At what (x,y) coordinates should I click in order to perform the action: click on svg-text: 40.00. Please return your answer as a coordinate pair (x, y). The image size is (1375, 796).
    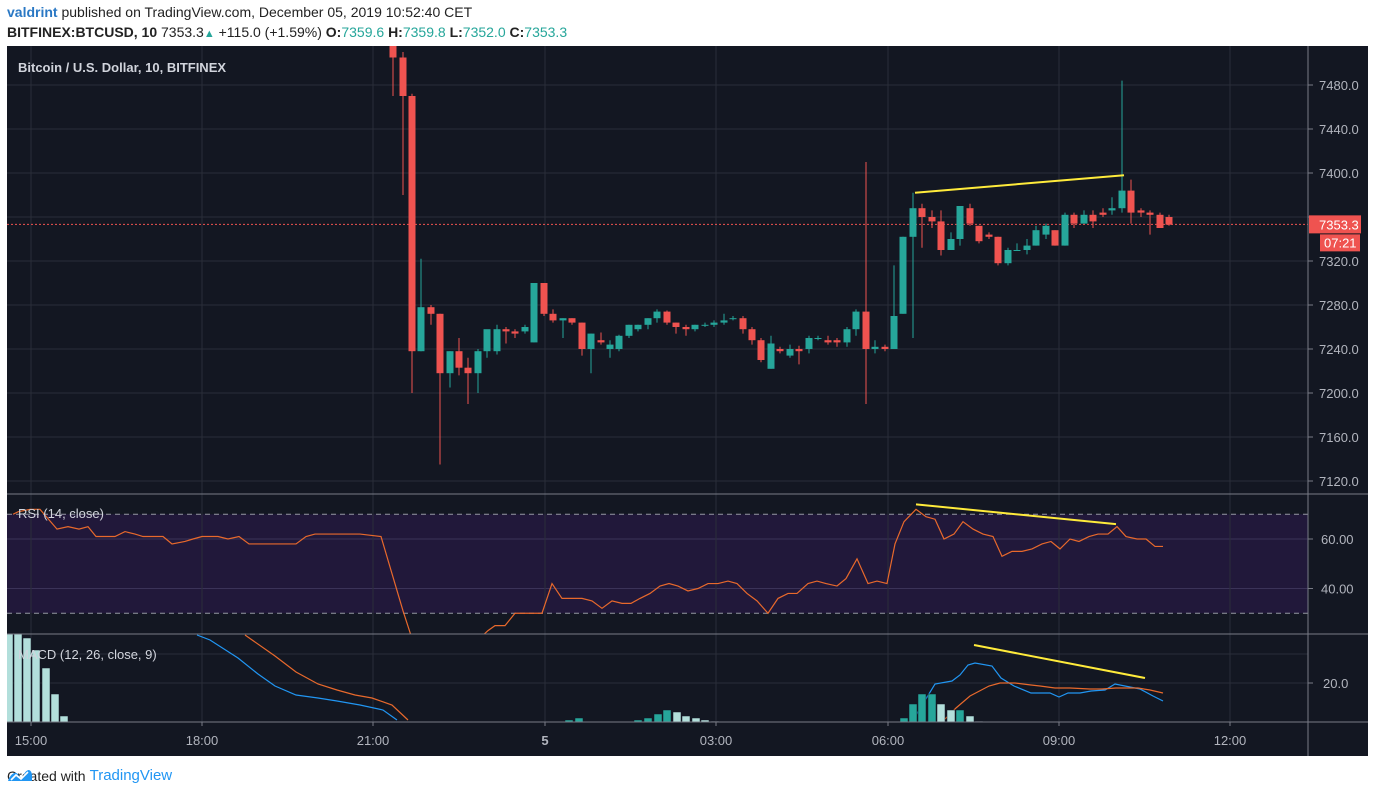
    Looking at the image, I should click on (1337, 589).